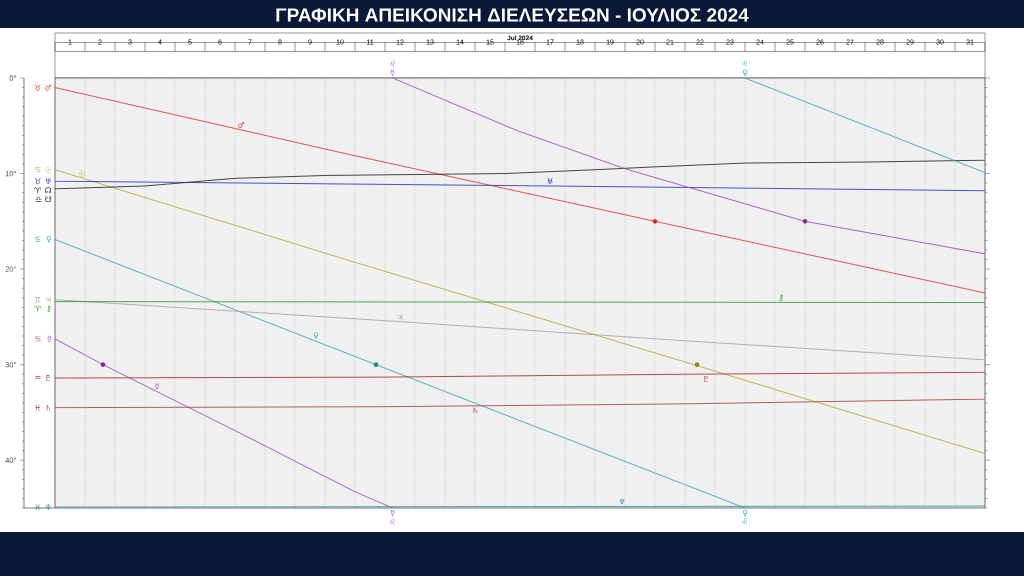  Describe the element at coordinates (400, 317) in the screenshot. I see `annotation: ♃` at that location.